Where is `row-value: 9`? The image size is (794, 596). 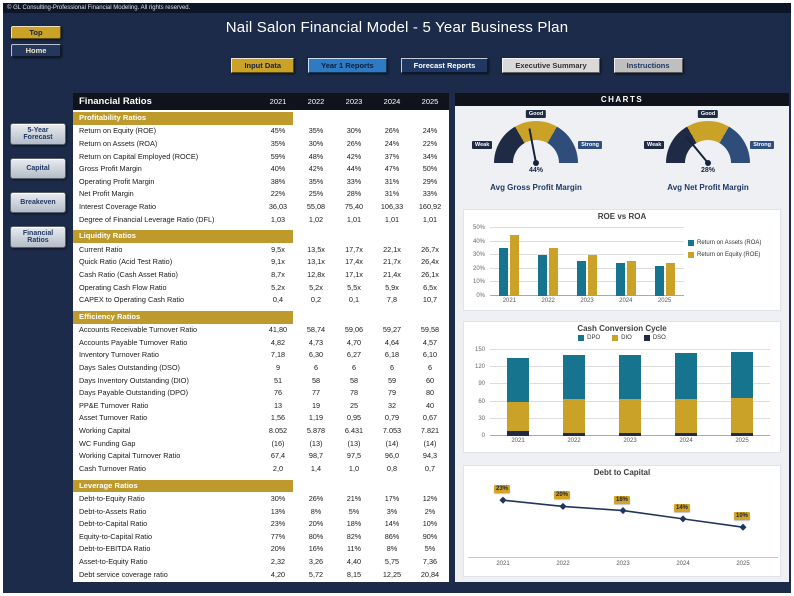 row-value: 9 is located at coordinates (278, 368).